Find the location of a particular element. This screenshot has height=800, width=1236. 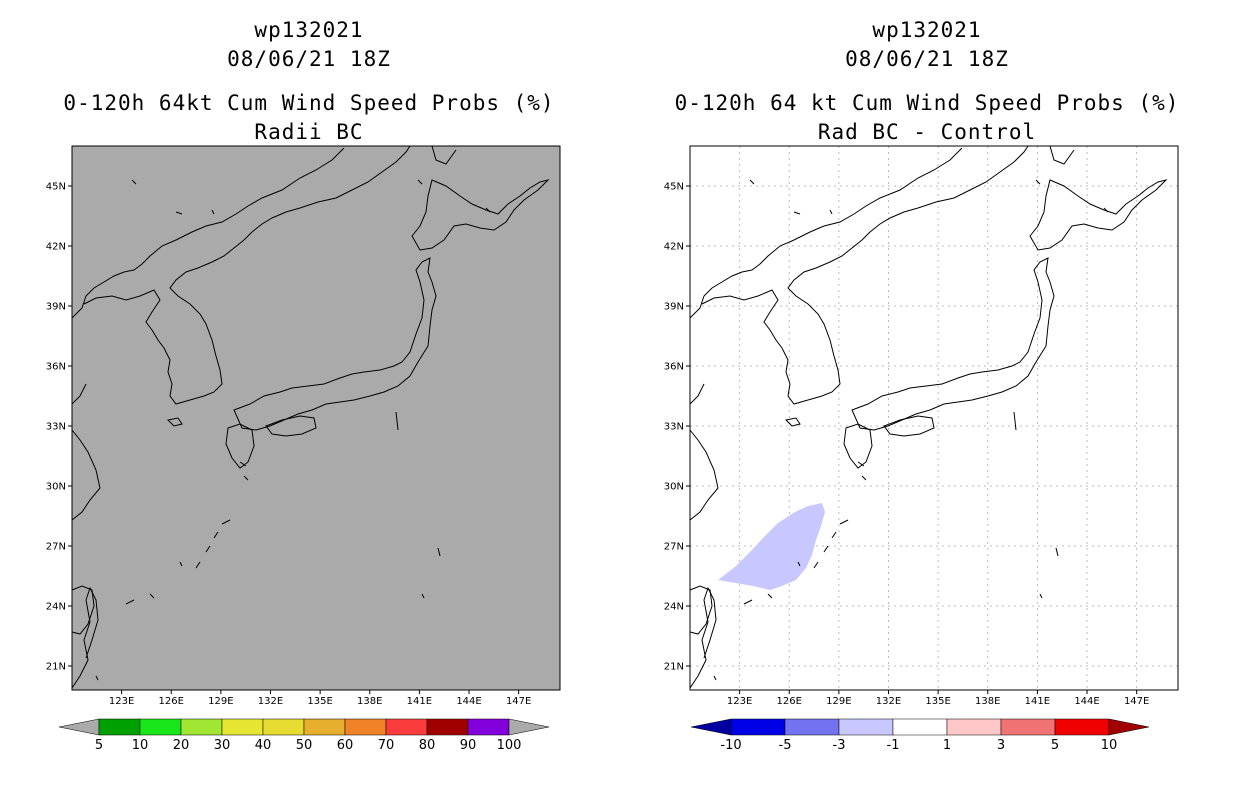

colorbar-label: 40 is located at coordinates (263, 745).